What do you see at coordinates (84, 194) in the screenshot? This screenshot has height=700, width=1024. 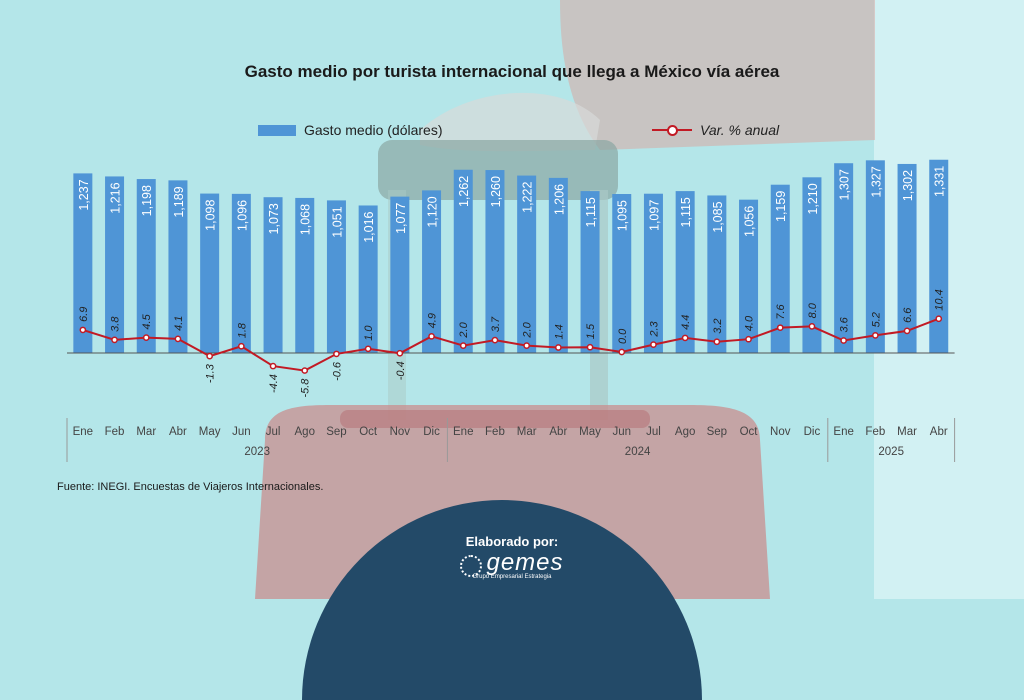 I see `bar-label-0: 1,237` at bounding box center [84, 194].